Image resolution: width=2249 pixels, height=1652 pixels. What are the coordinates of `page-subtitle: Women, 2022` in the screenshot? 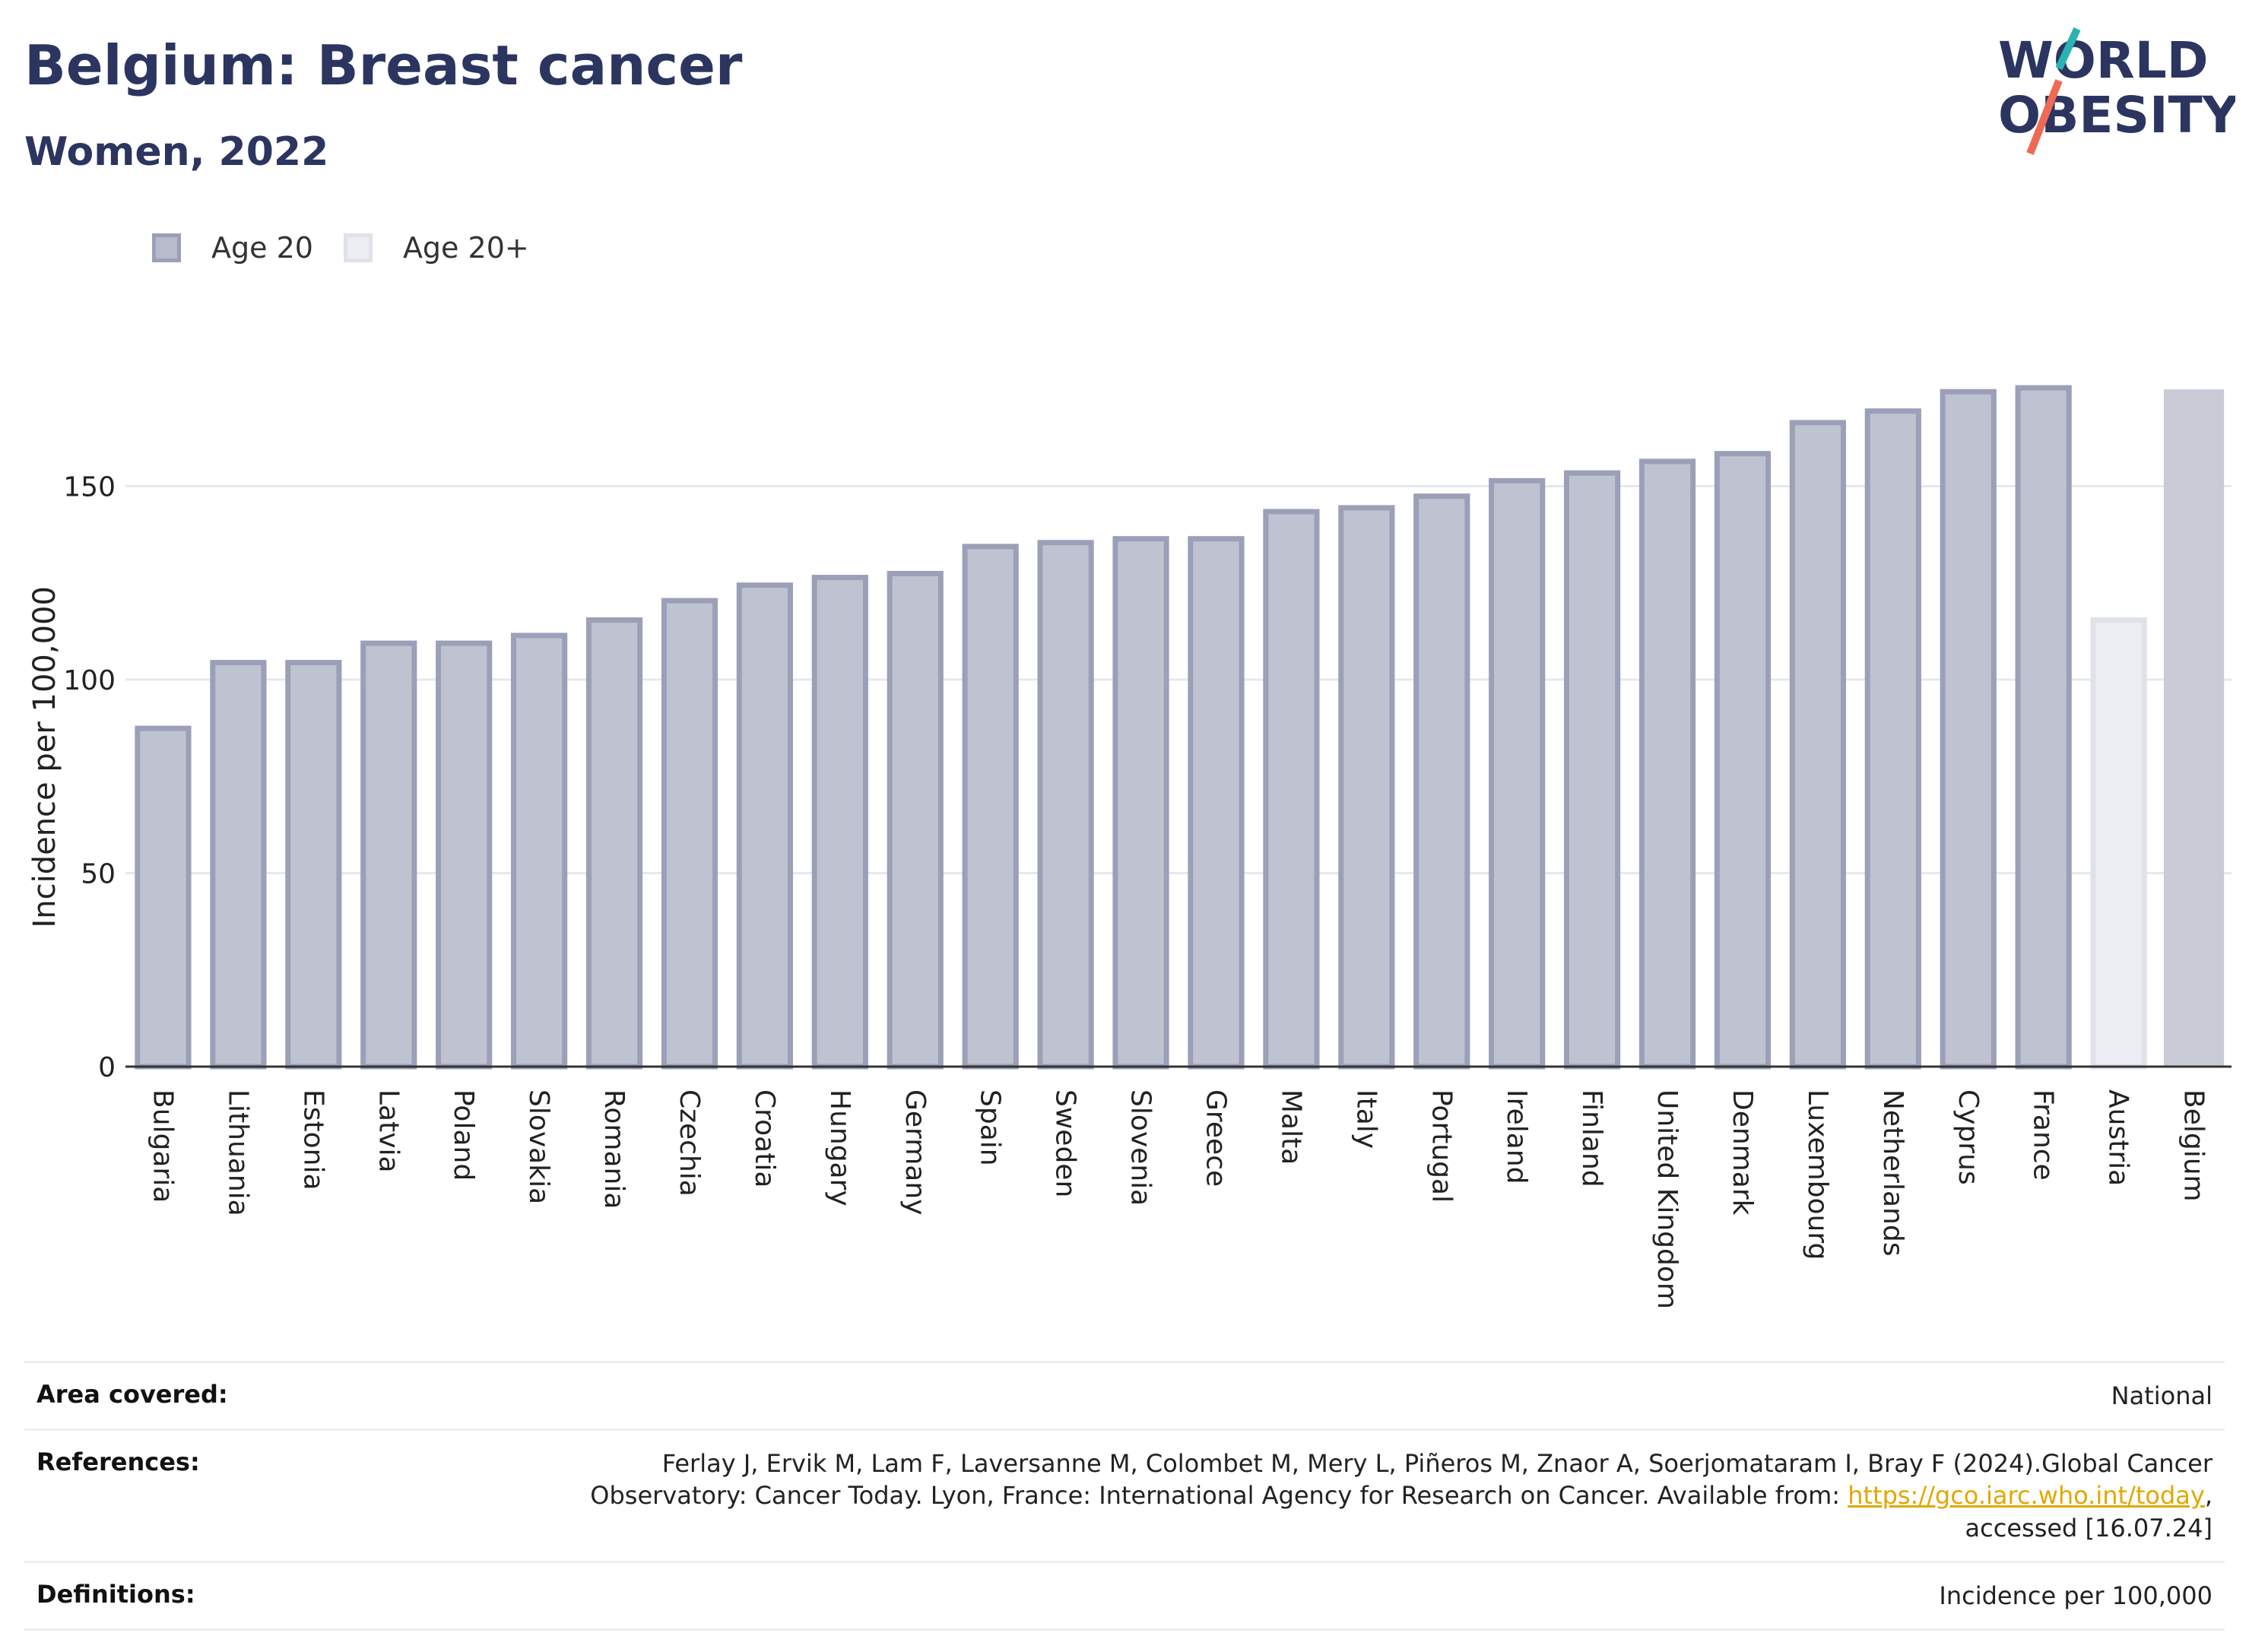 It's located at (176, 152).